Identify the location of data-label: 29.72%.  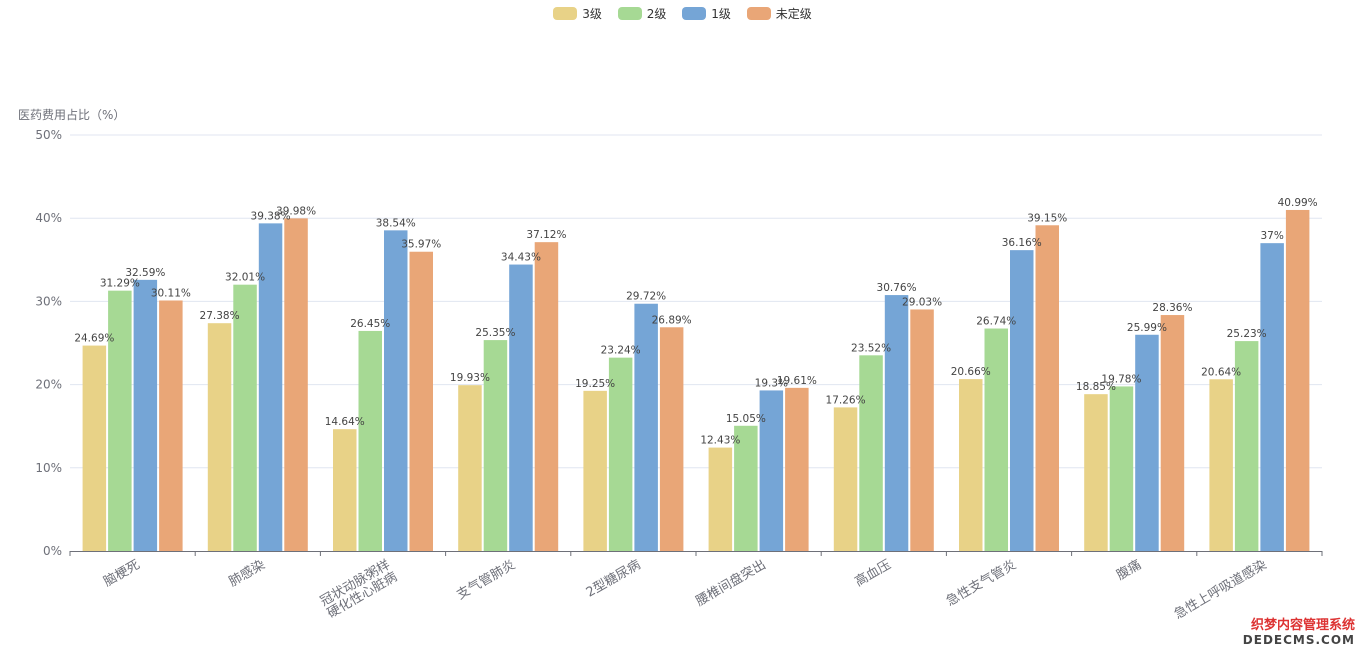
(646, 297).